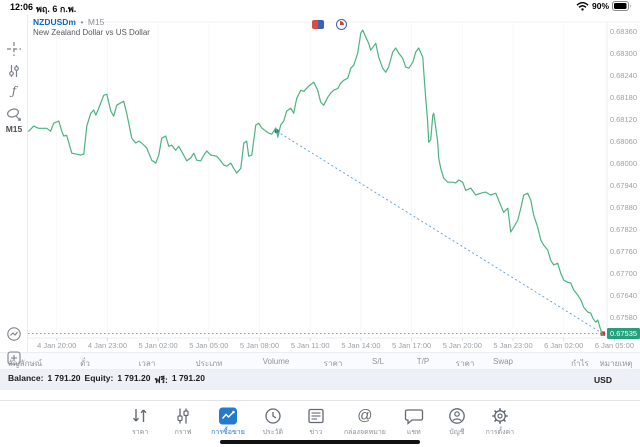  I want to click on col-volume: Volume, so click(276, 361).